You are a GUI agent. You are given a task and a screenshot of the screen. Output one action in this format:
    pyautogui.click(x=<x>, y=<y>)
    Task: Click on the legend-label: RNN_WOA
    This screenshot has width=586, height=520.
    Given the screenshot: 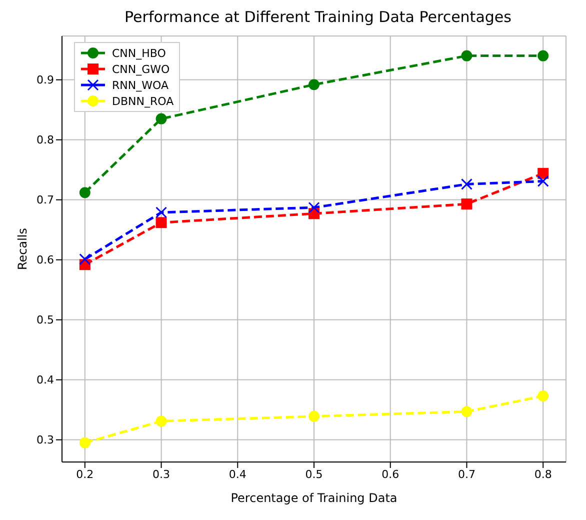 What is the action you would take?
    pyautogui.click(x=140, y=85)
    